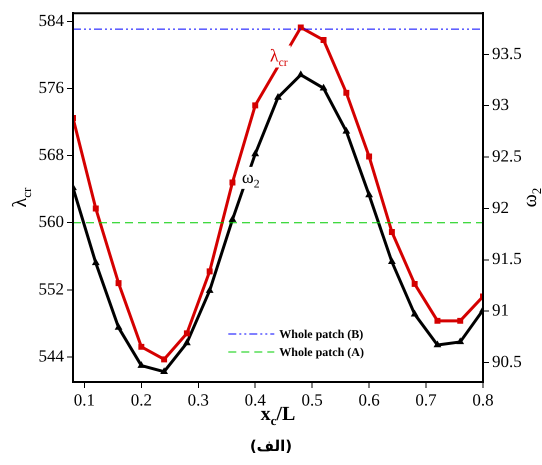 The image size is (542, 465). What do you see at coordinates (198, 400) in the screenshot?
I see `x-tick-label: 0.3` at bounding box center [198, 400].